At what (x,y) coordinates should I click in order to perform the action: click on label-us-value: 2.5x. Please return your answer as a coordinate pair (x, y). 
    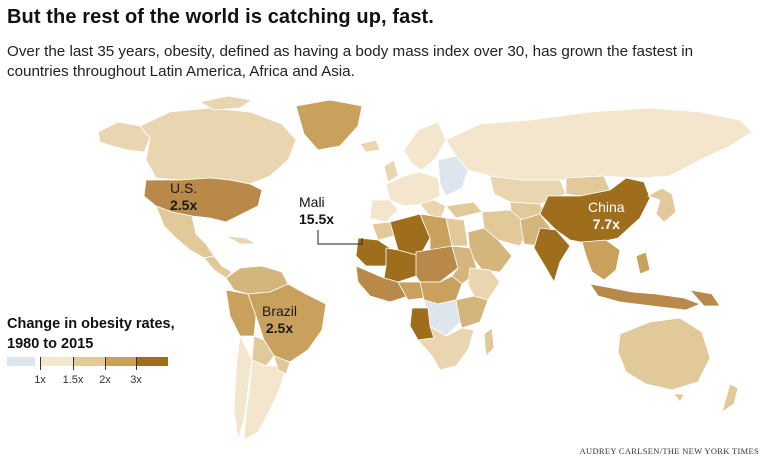
    Looking at the image, I should click on (184, 205).